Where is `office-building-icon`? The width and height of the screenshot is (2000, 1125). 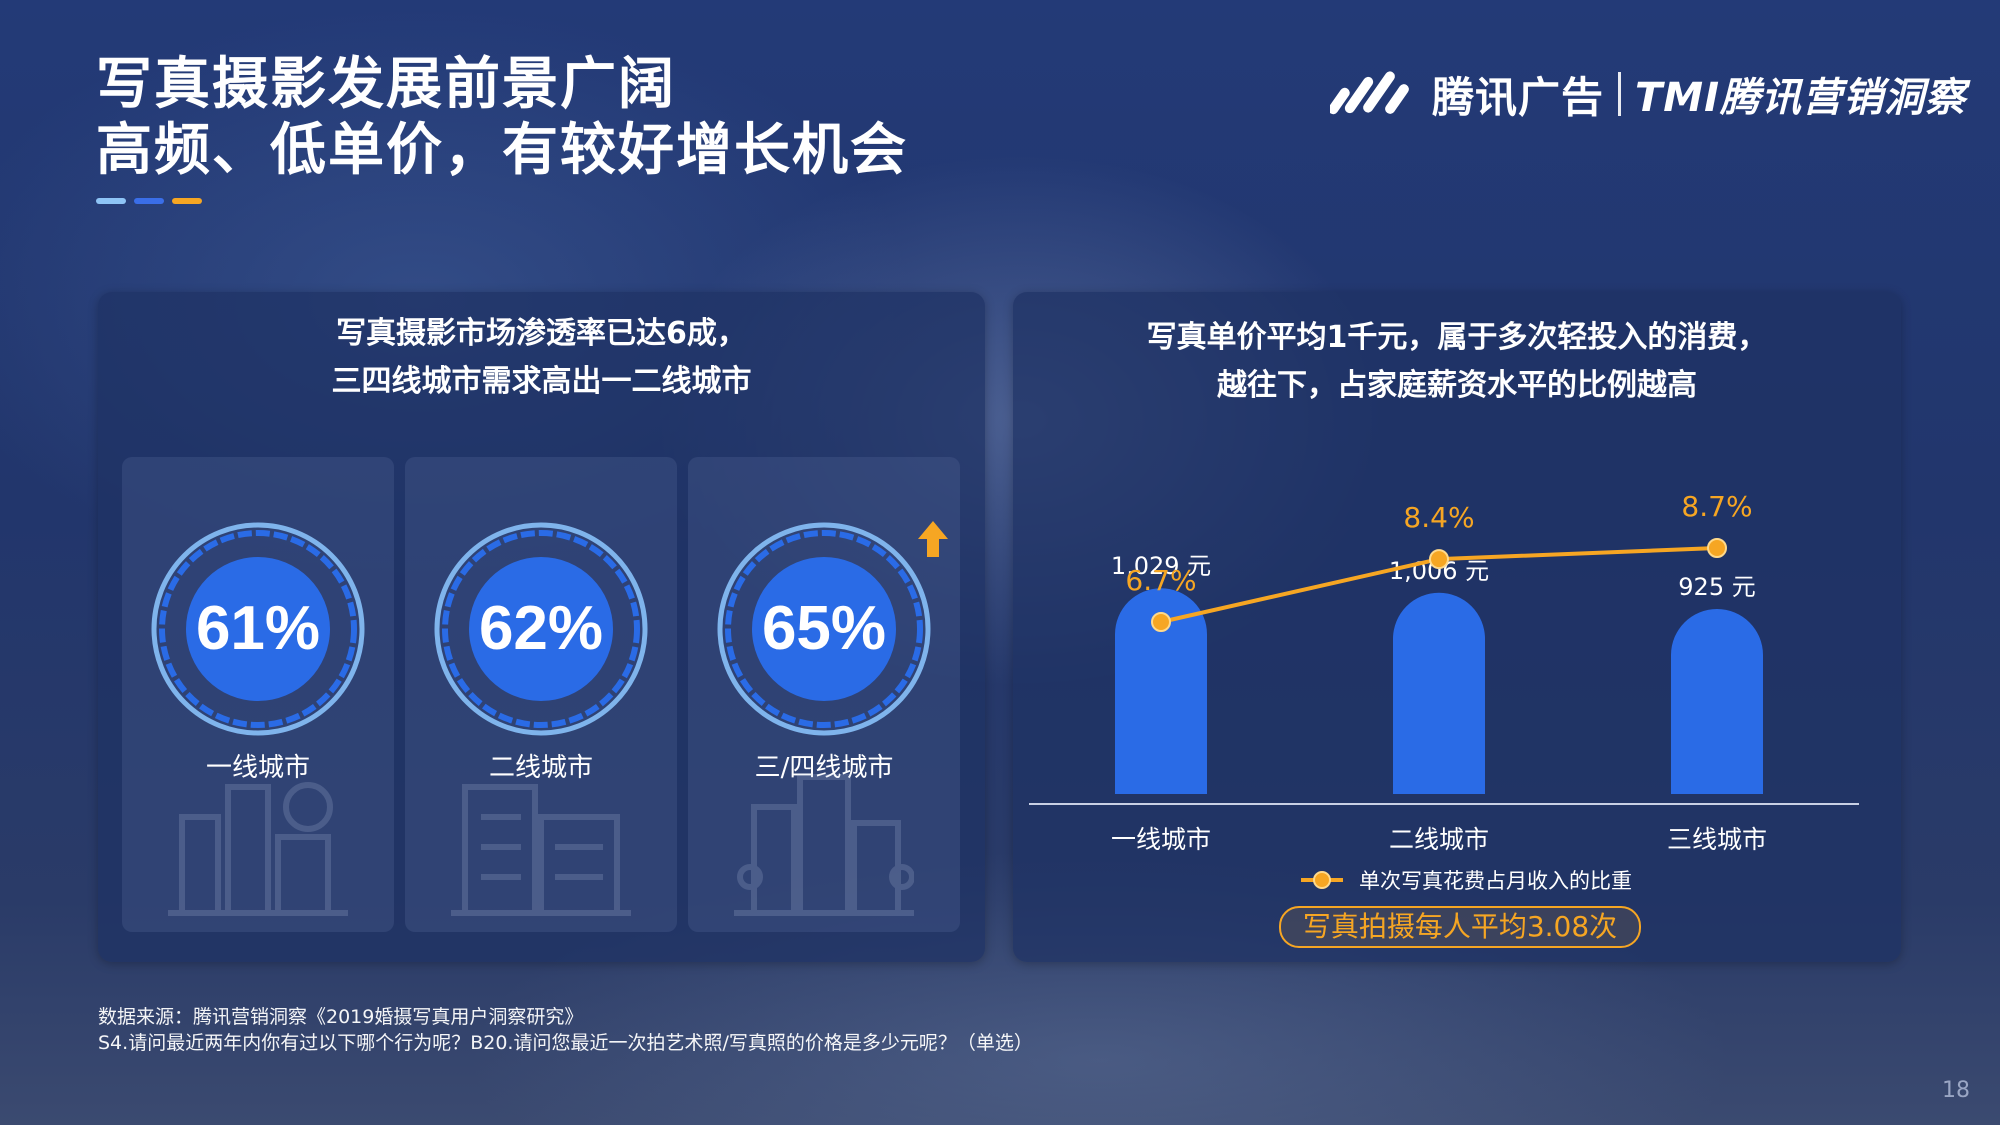
office-building-icon is located at coordinates (541, 850).